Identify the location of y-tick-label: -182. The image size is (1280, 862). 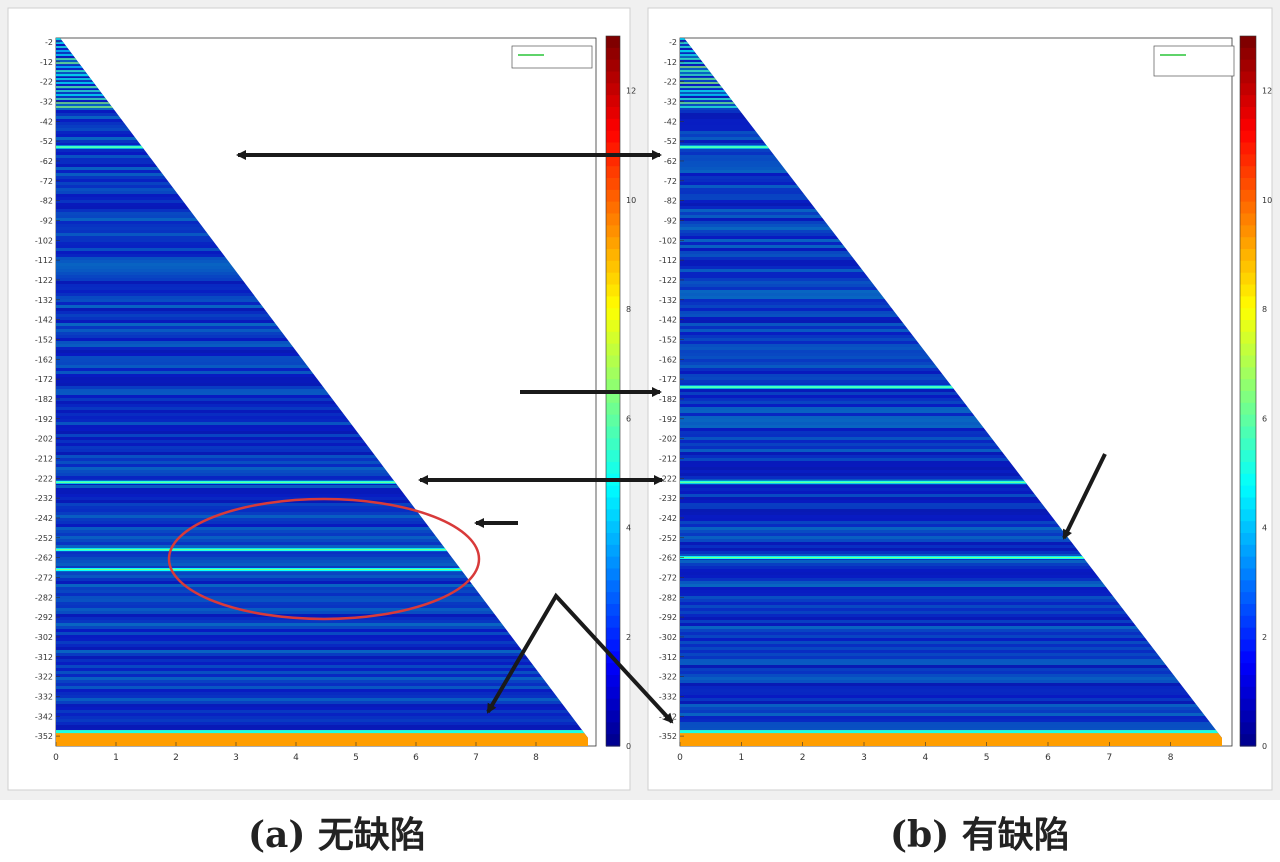
(44, 399).